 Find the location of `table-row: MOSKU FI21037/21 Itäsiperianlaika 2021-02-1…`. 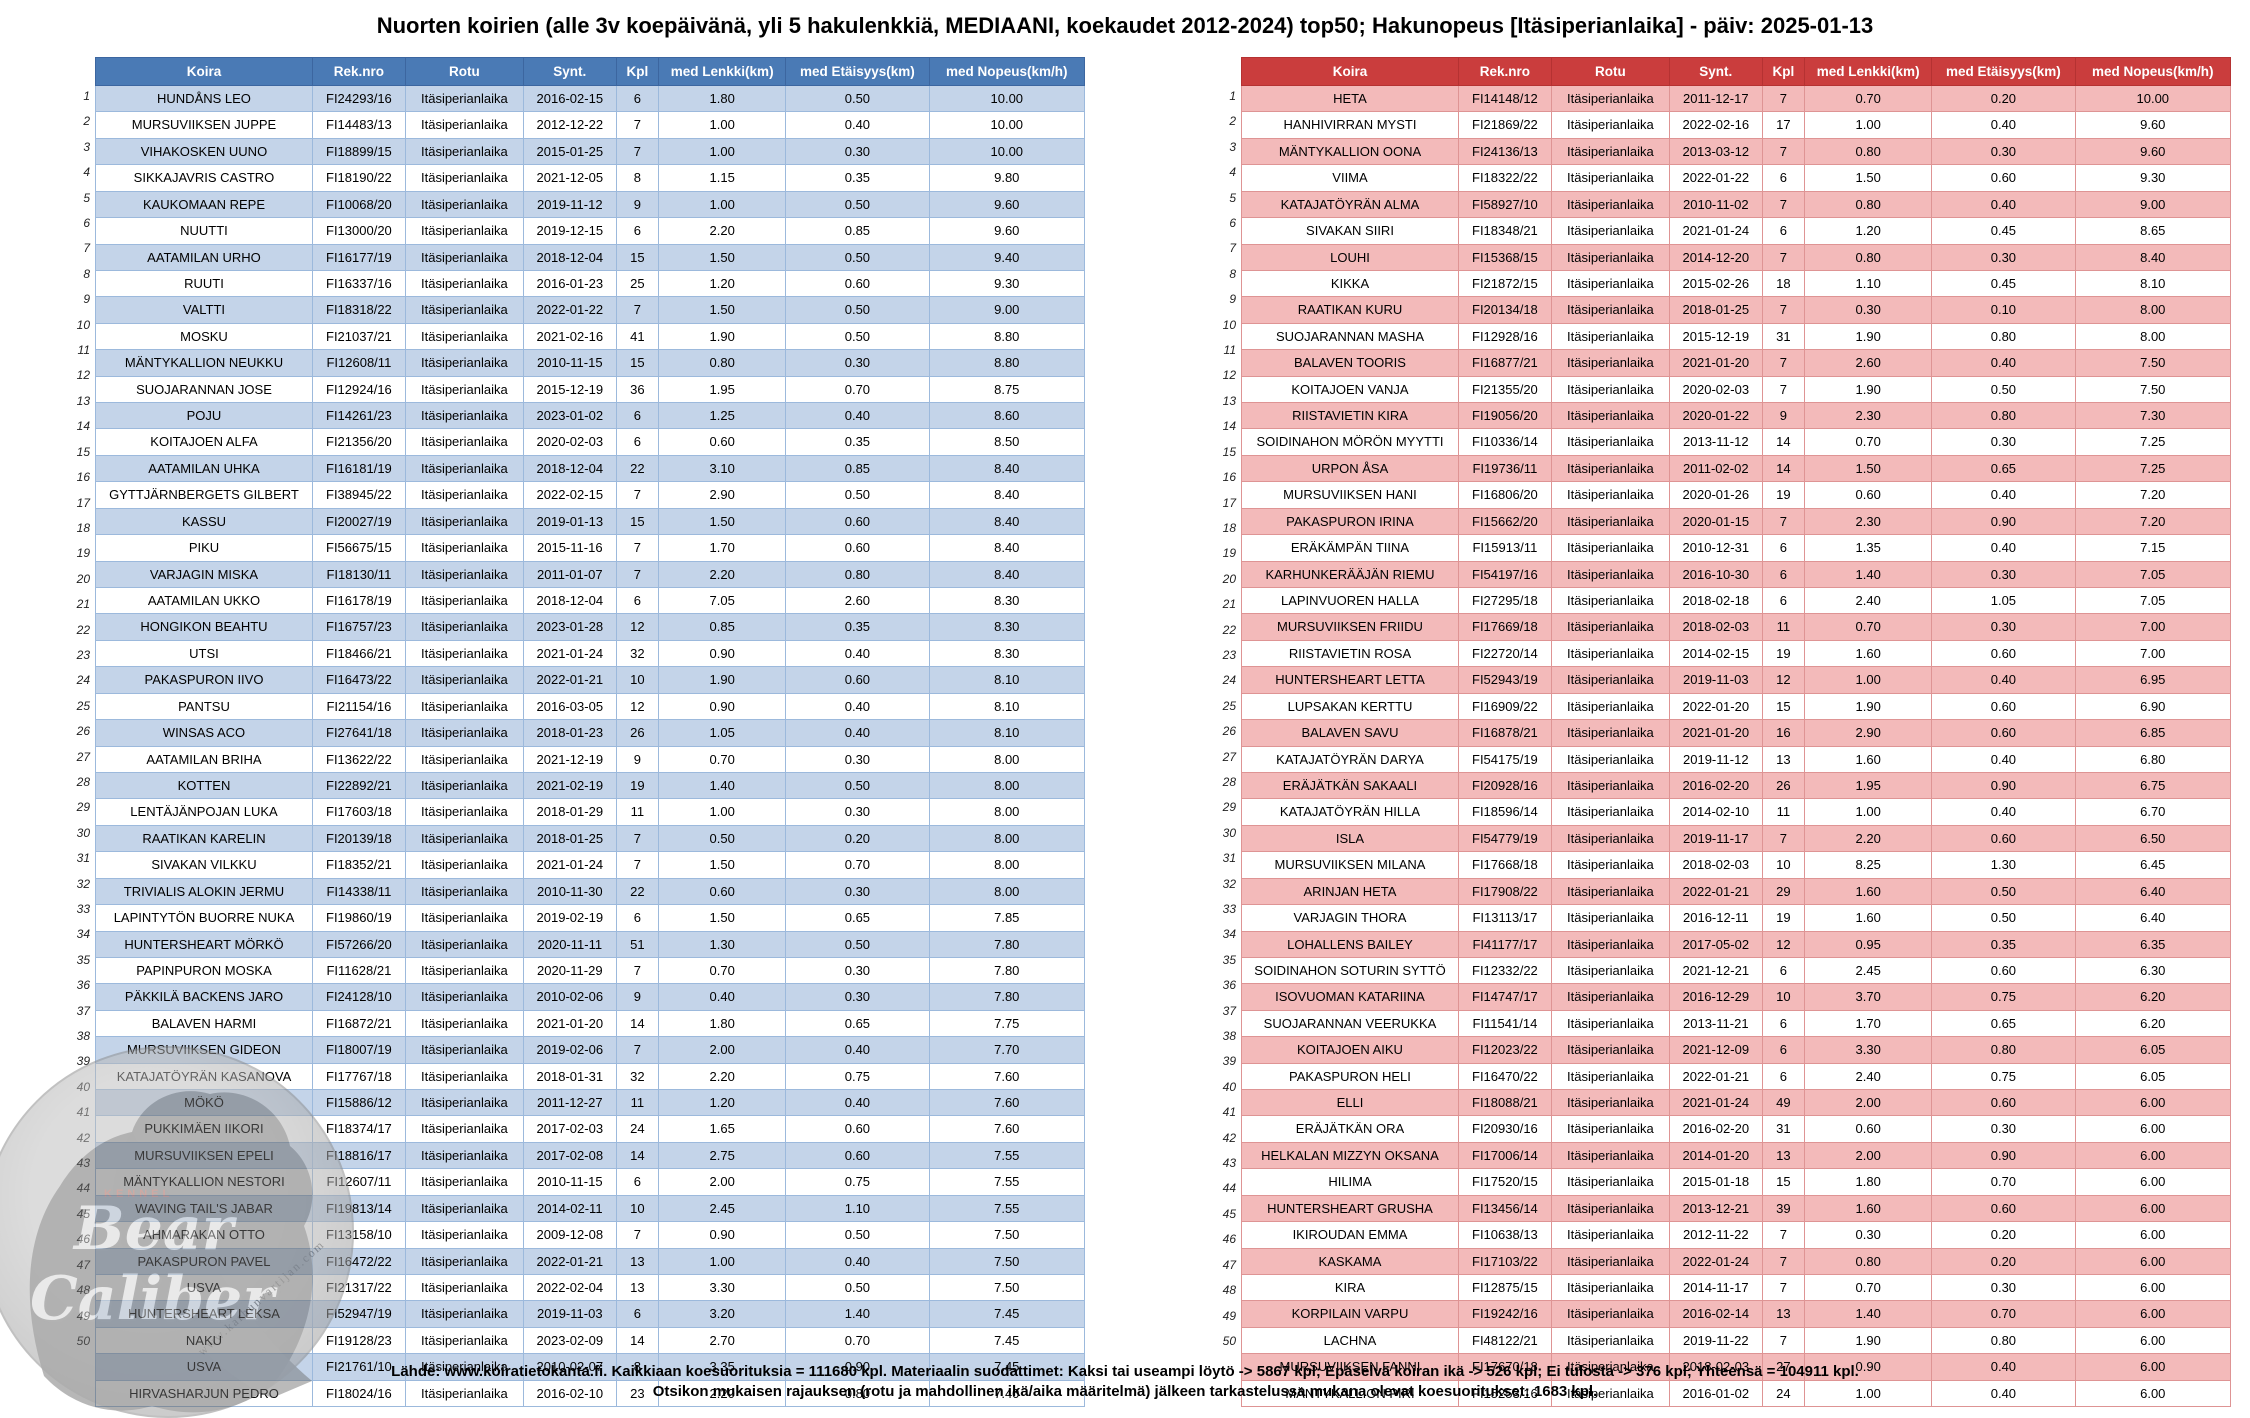

table-row: MOSKU FI21037/21 Itäsiperianlaika 2021-02-1… is located at coordinates (590, 336).